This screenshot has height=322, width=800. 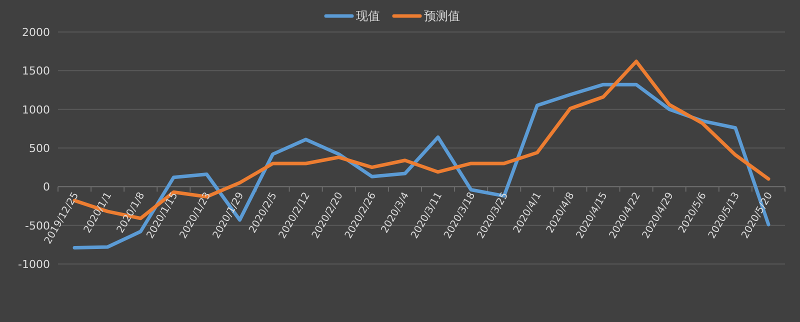 What do you see at coordinates (34, 264) in the screenshot?
I see `y-tick-label: -1000` at bounding box center [34, 264].